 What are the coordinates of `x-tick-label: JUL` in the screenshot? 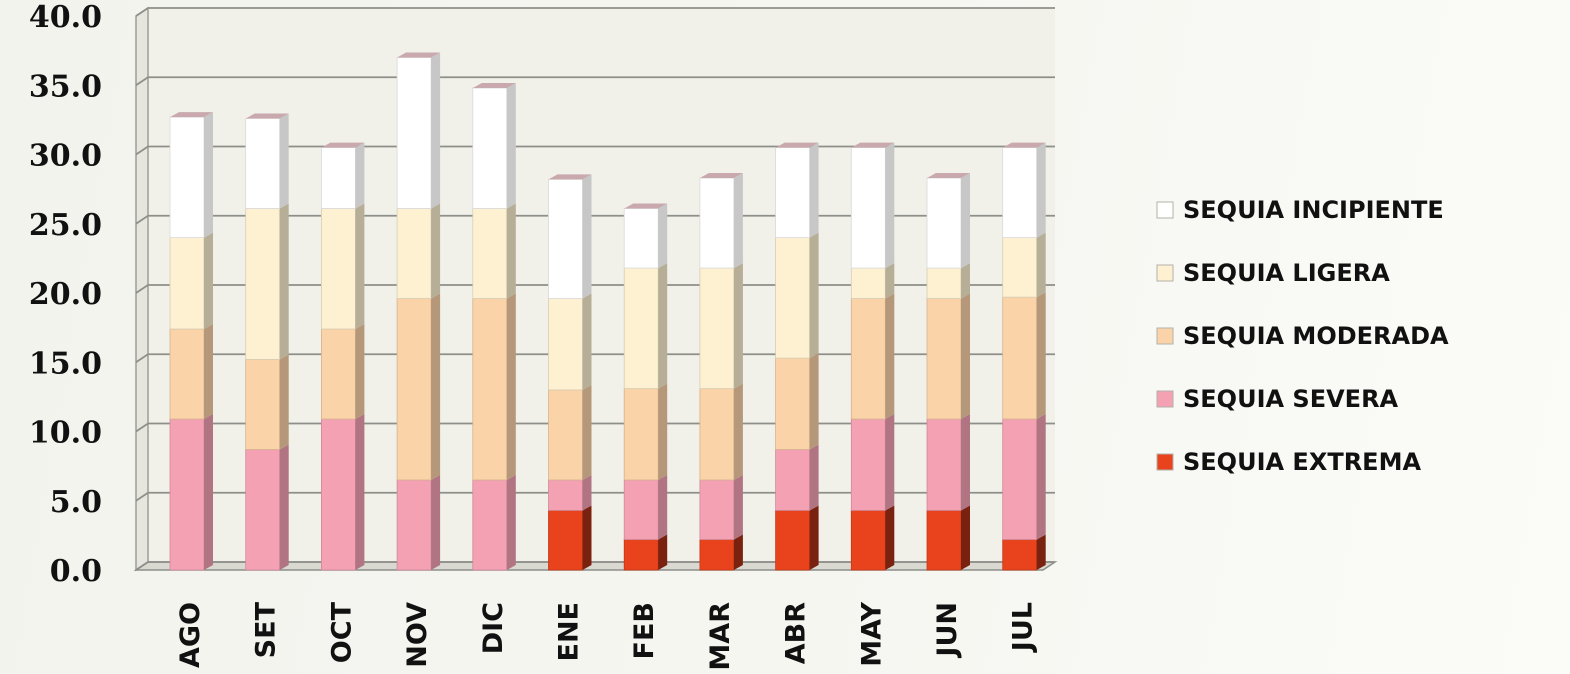 It's located at (1023, 627).